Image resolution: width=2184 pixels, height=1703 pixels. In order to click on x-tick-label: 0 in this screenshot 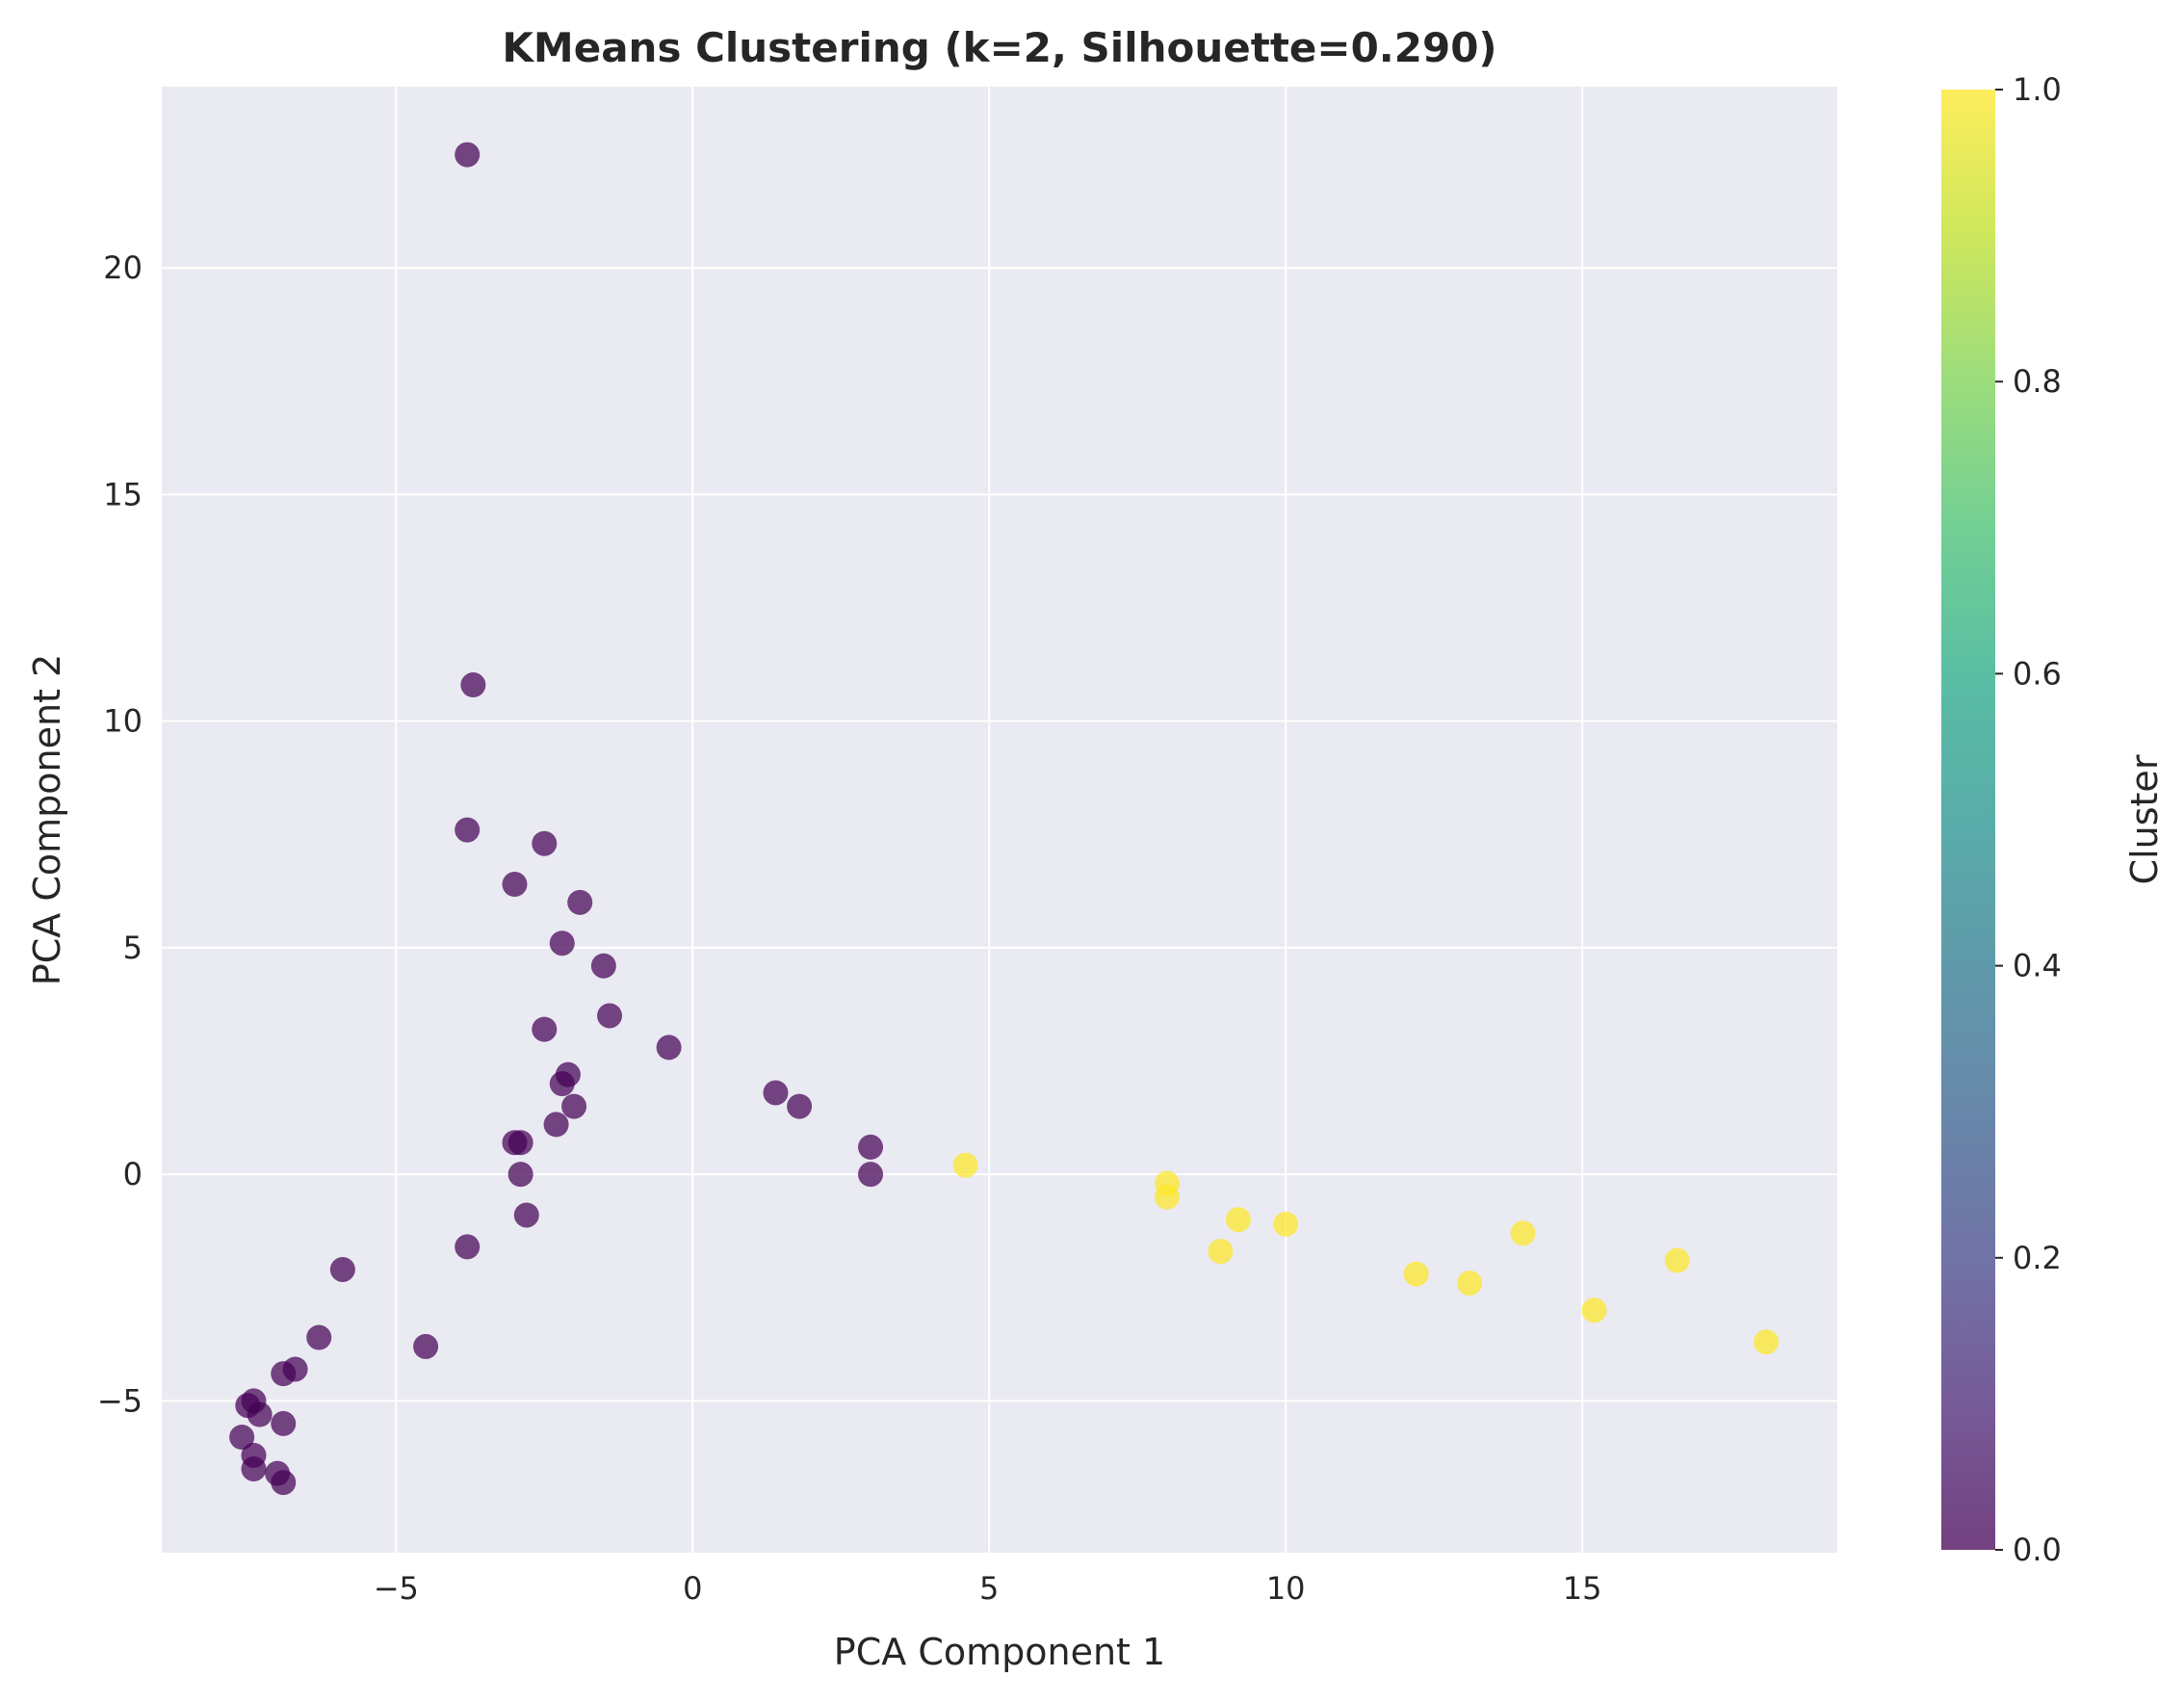, I will do `click(692, 1588)`.